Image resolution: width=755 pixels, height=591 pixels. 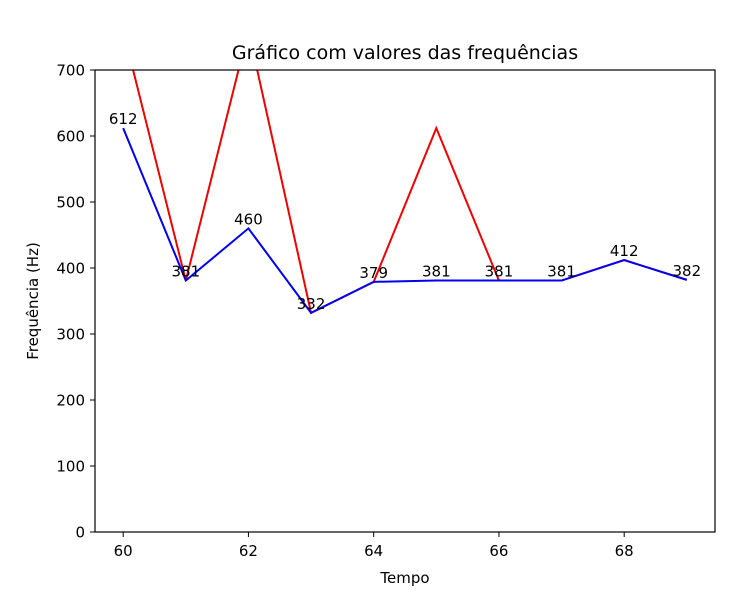 I want to click on y-tick-label: 100, so click(x=70, y=467).